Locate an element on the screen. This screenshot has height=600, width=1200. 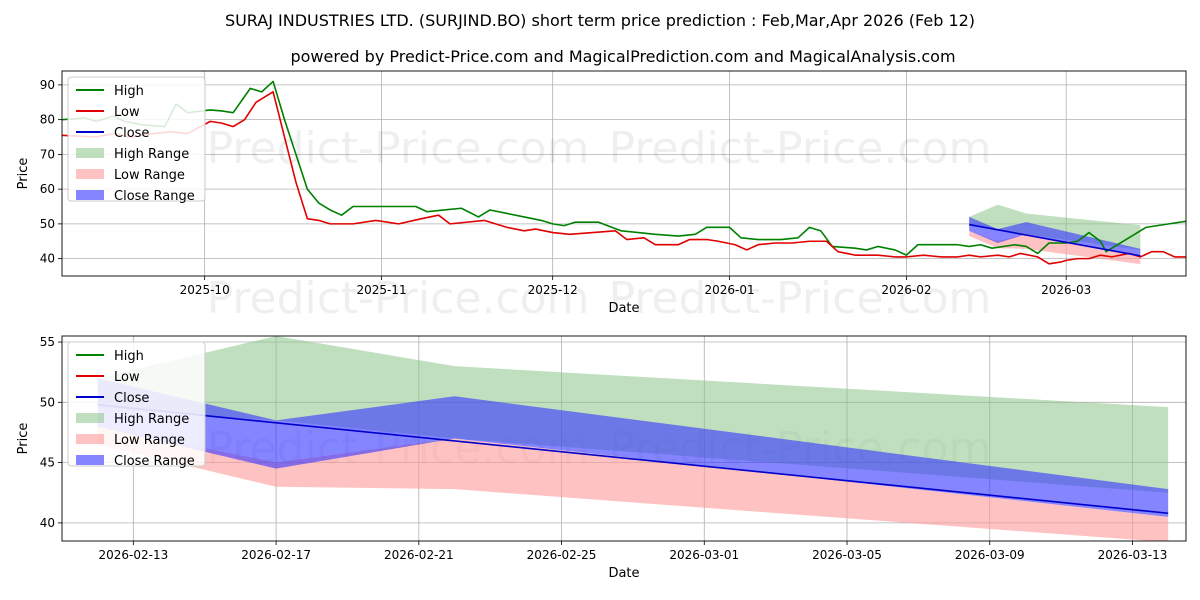
x-tick-label: 2026-03-09 is located at coordinates (990, 555).